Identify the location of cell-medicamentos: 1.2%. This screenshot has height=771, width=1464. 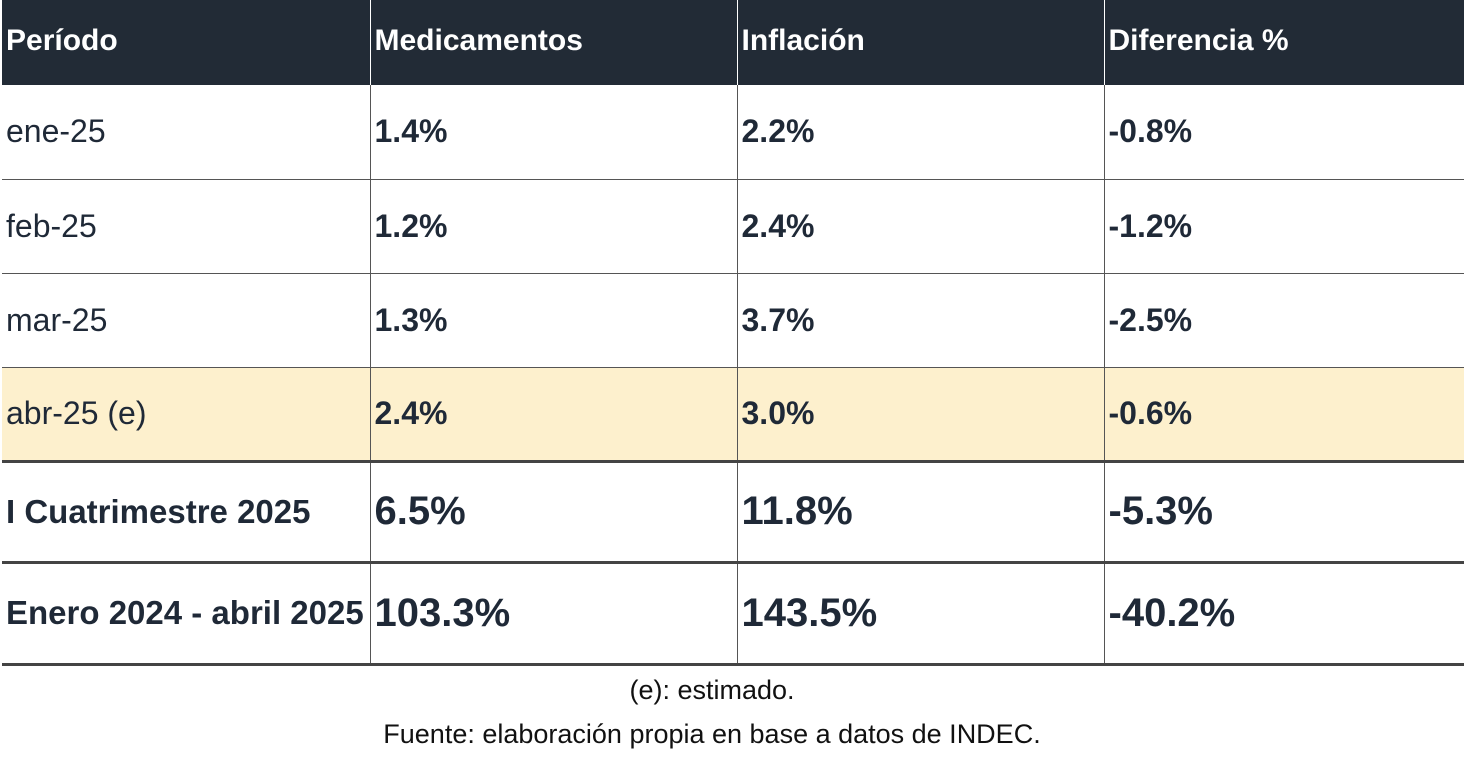
(553, 226).